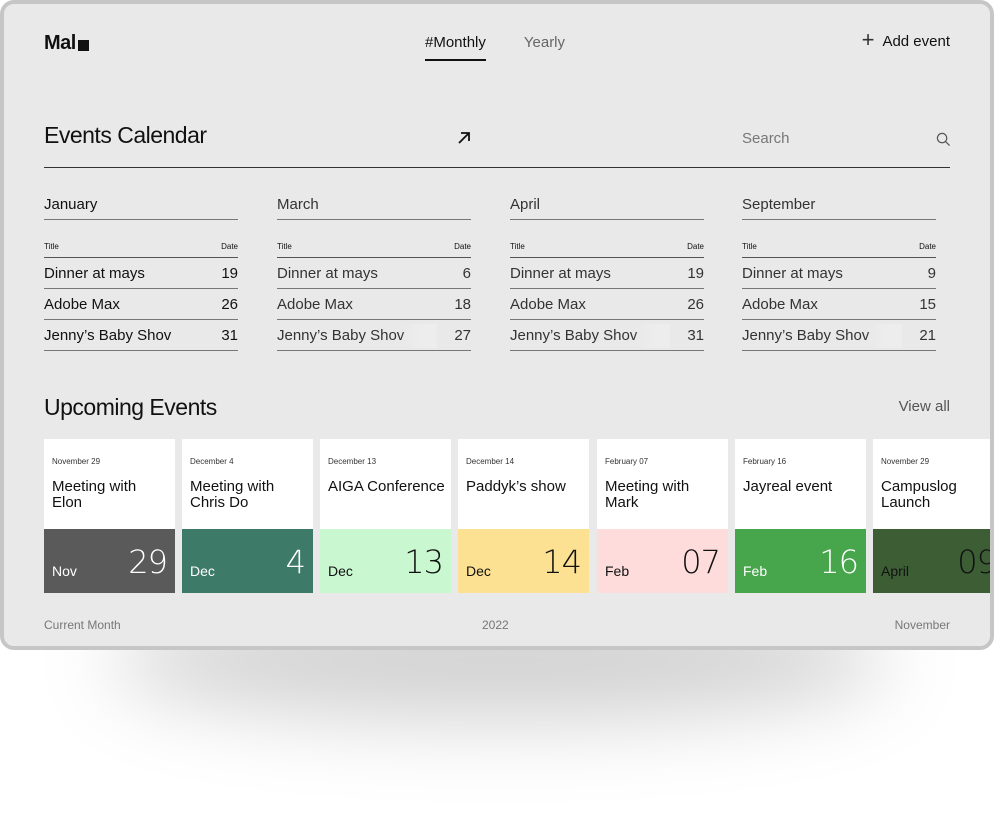 This screenshot has height=813, width=994. What do you see at coordinates (839, 304) in the screenshot?
I see `table-row: Adobe Max 15` at bounding box center [839, 304].